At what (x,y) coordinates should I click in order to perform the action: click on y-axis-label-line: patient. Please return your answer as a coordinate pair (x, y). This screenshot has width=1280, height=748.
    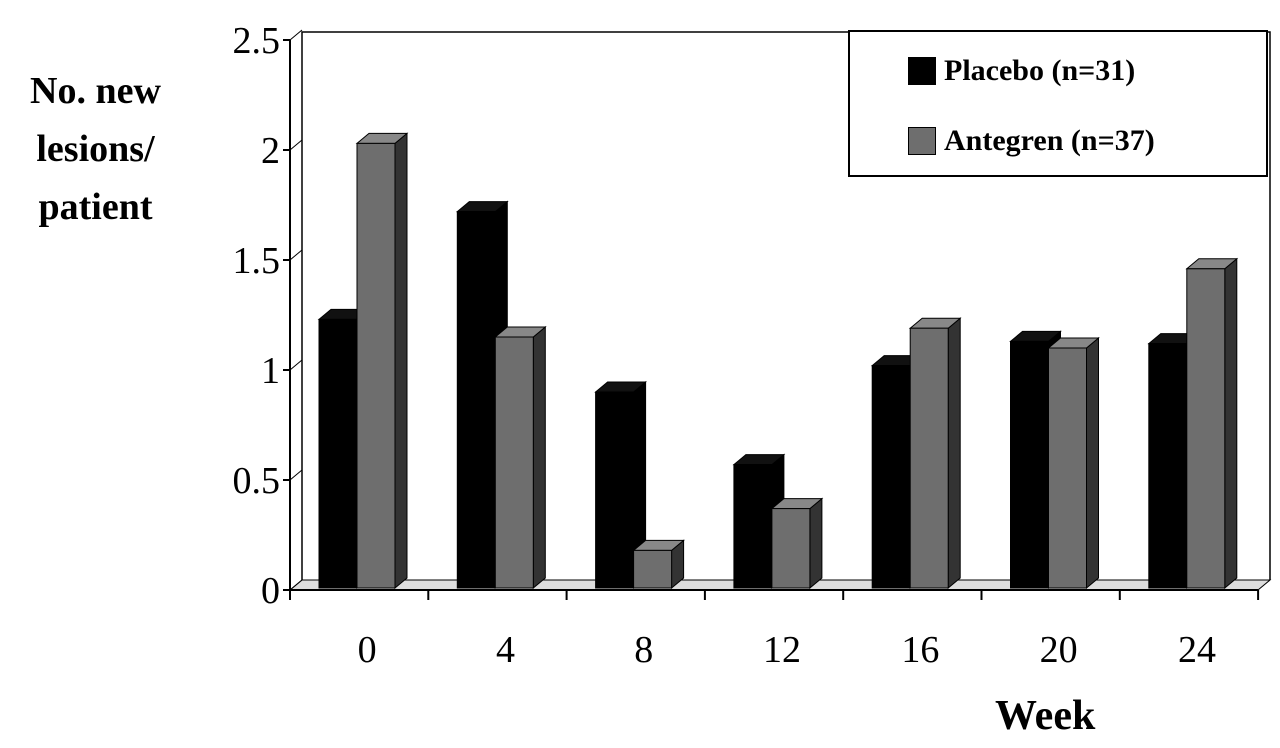
    Looking at the image, I should click on (95, 207).